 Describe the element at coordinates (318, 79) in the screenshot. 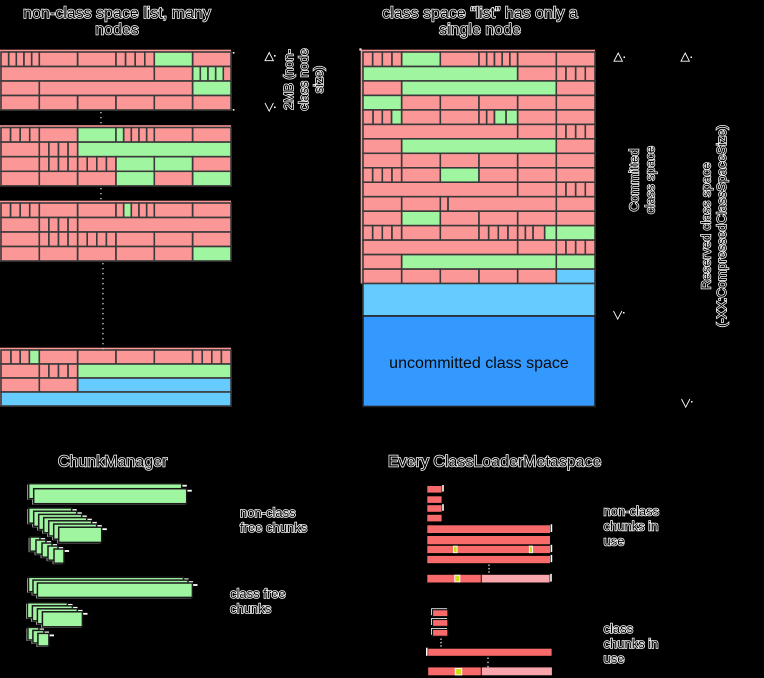

I see `svg-text: size)` at that location.